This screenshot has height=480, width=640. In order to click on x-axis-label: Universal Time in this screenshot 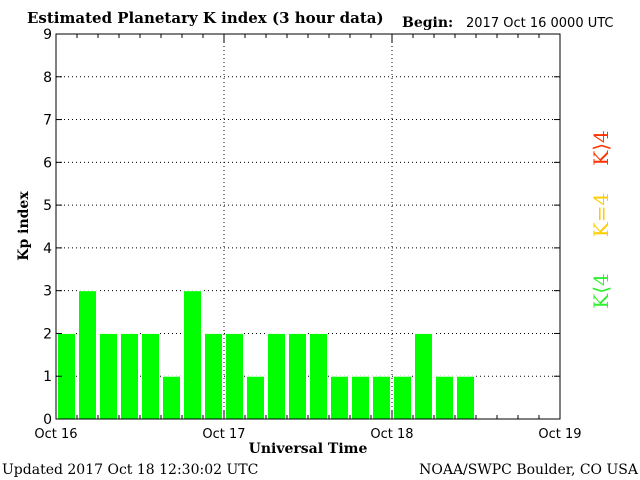, I will do `click(308, 449)`.